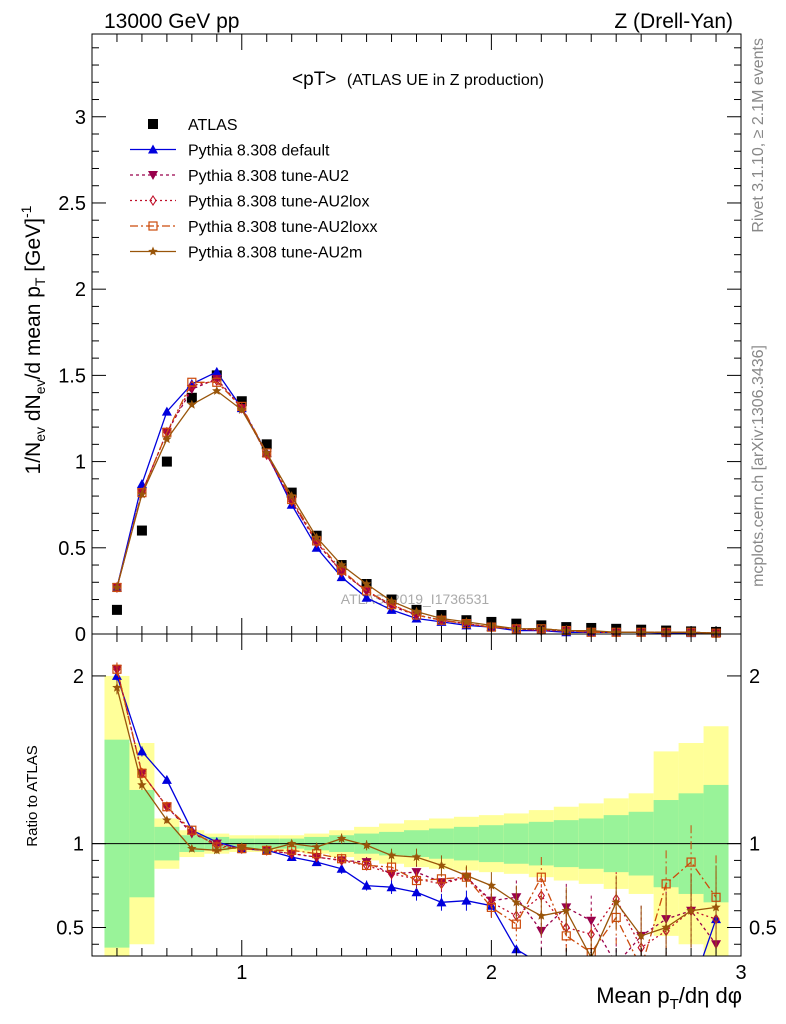  I want to click on legend-item-3: Pythia 8.308 tune-AU2lox, so click(249, 202).